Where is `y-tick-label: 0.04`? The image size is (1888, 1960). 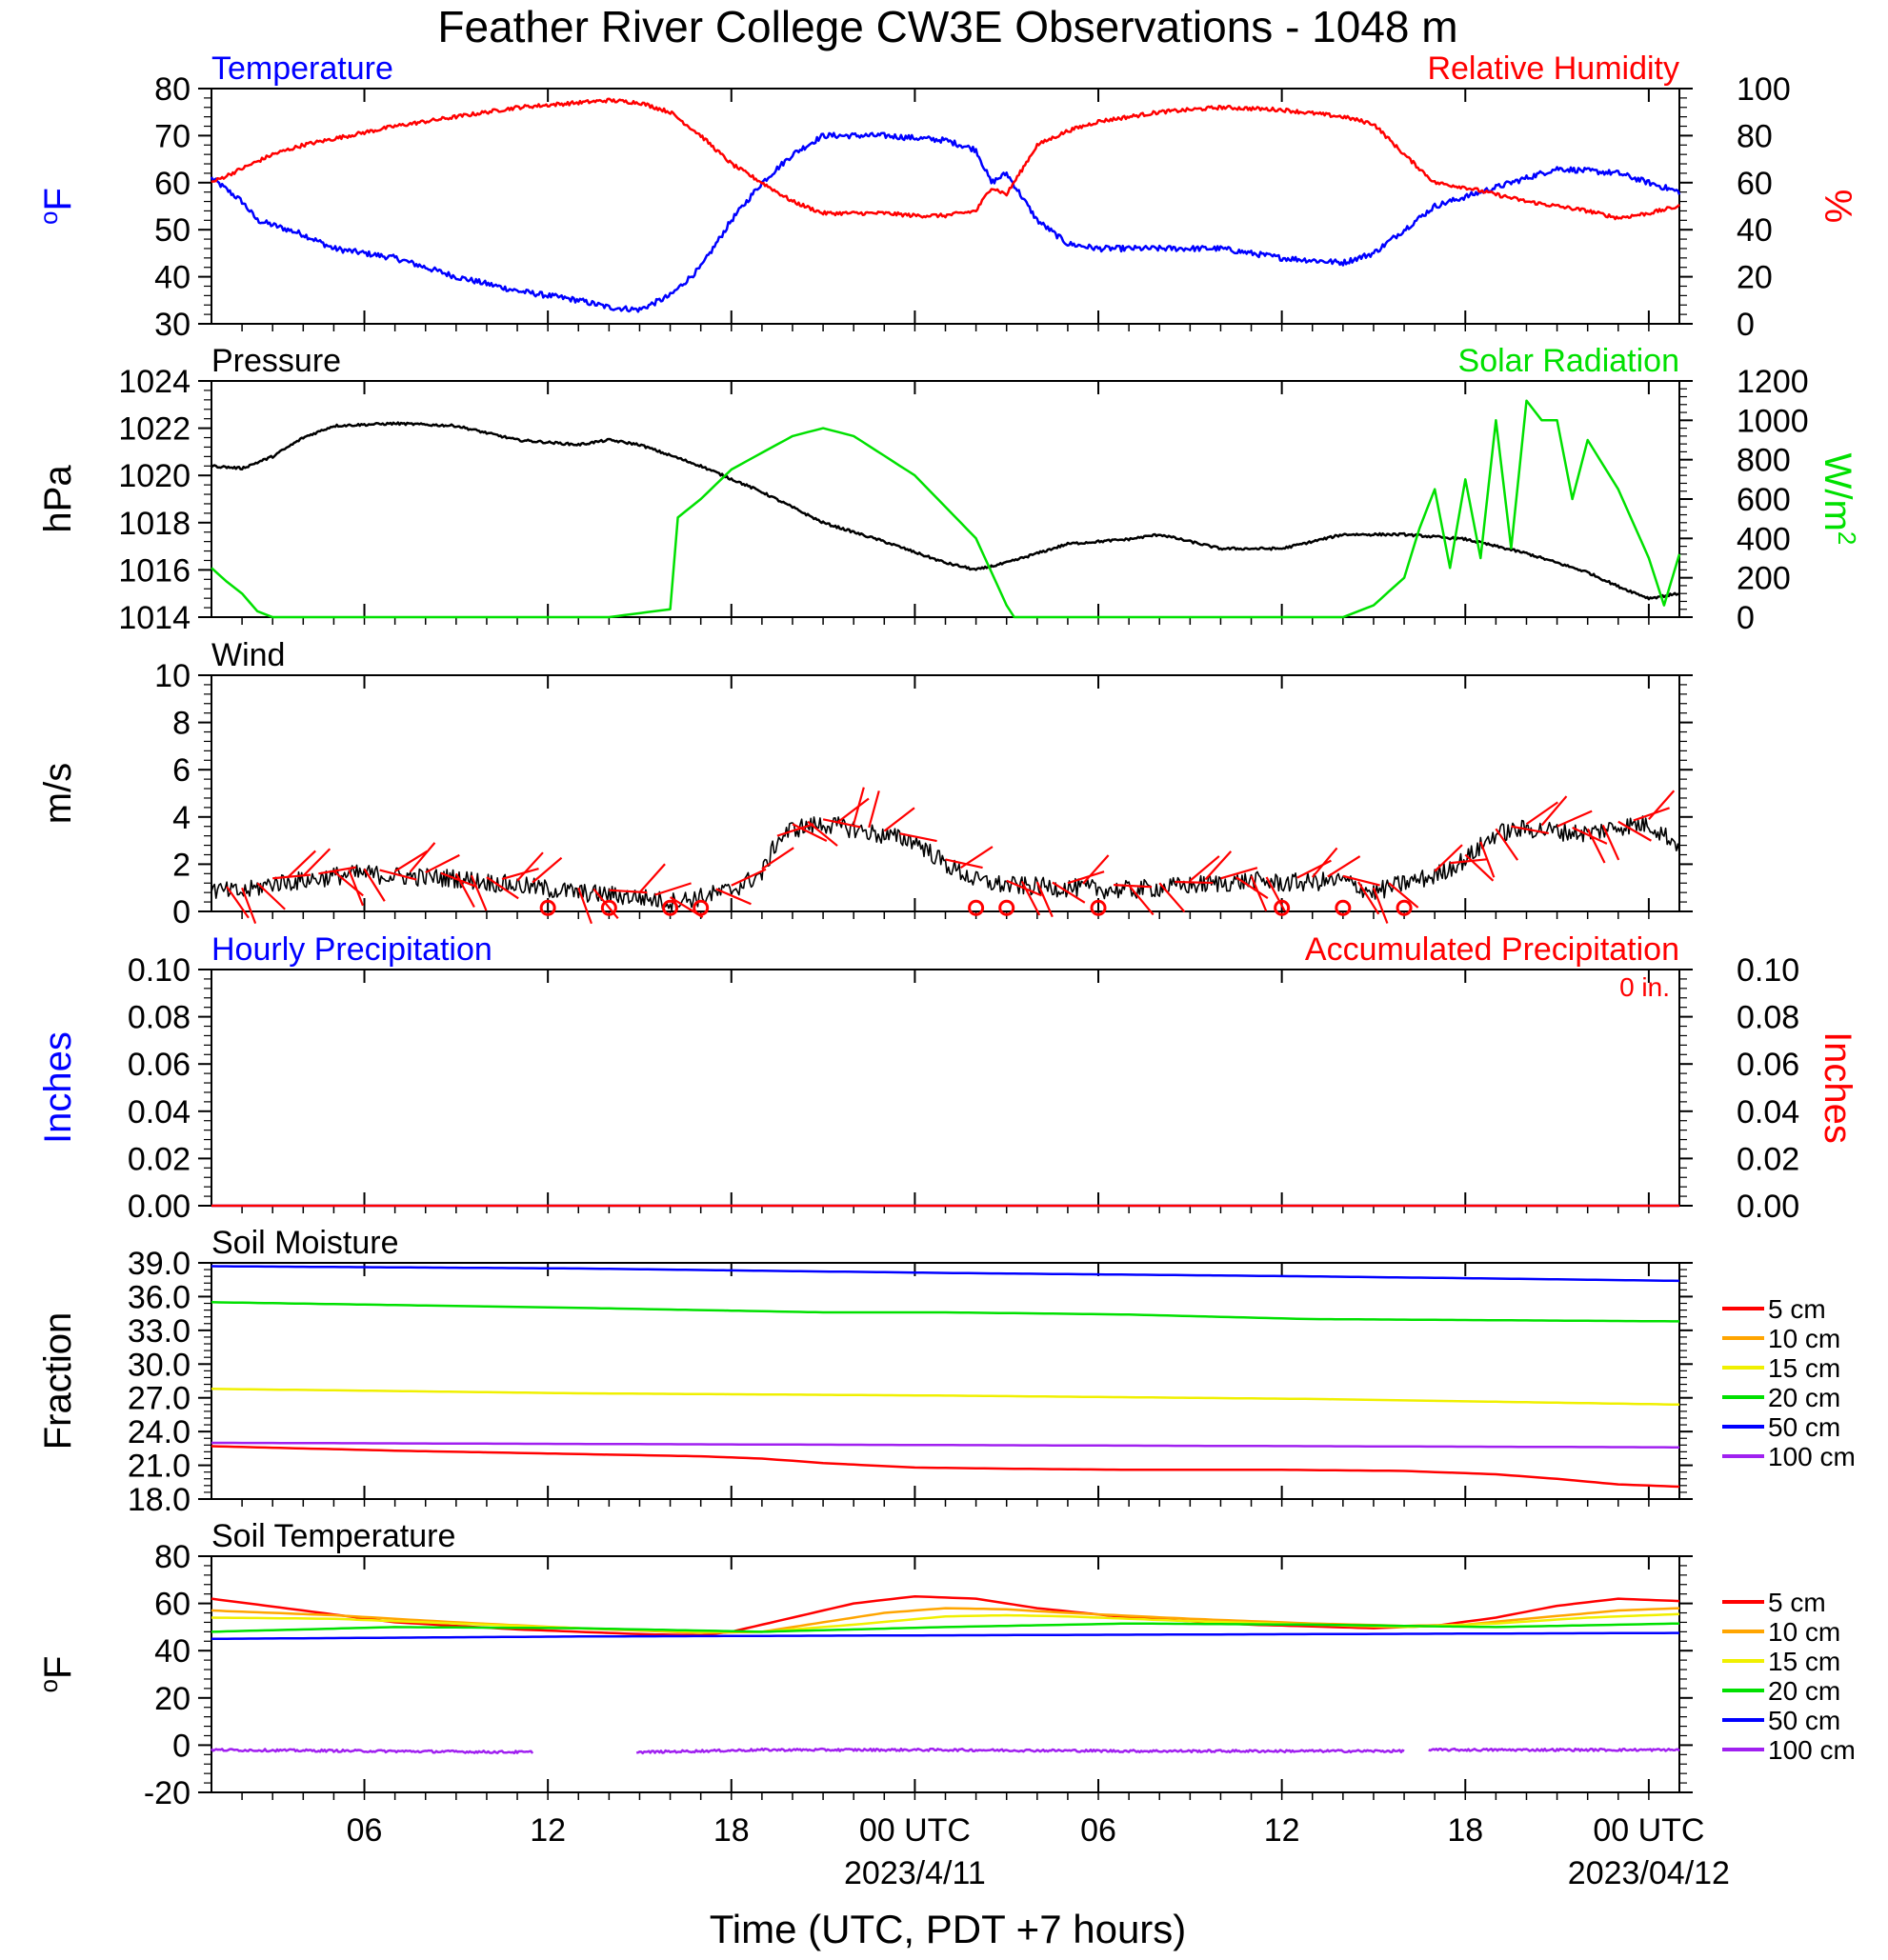 y-tick-label: 0.04 is located at coordinates (159, 1112).